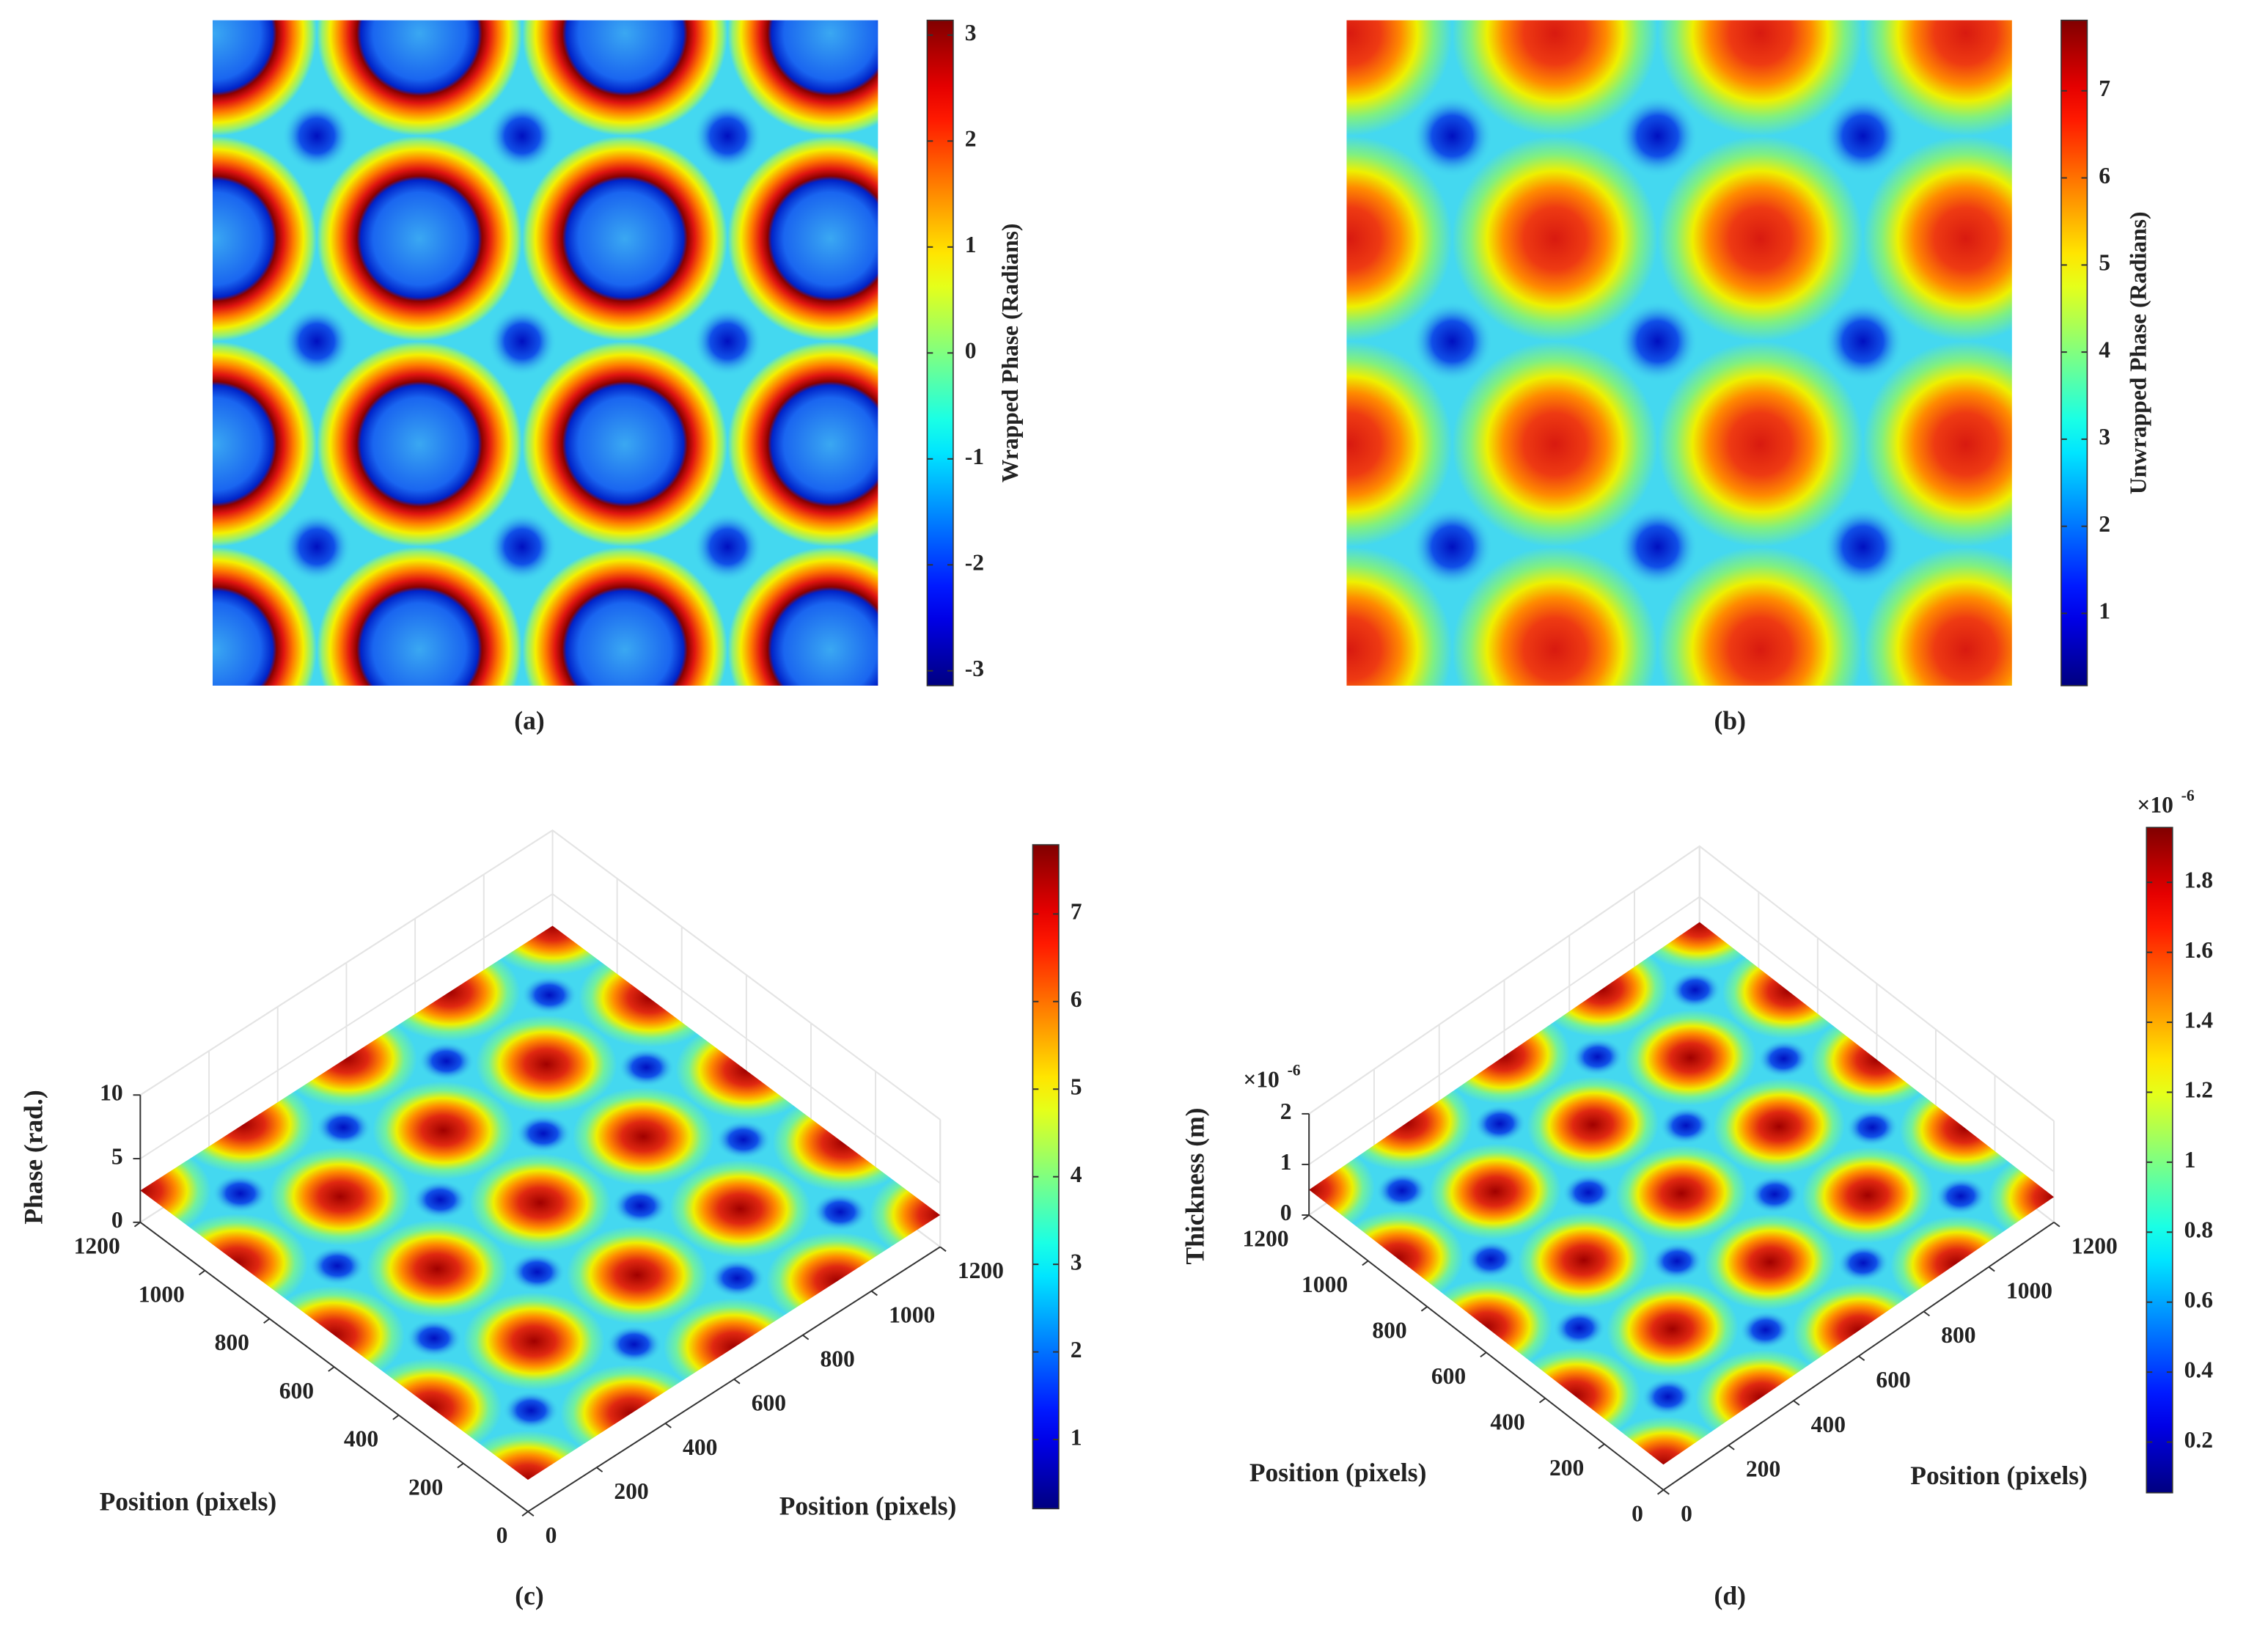 Image resolution: width=2268 pixels, height=1636 pixels. I want to click on z-tick-label: 1, so click(1286, 1162).